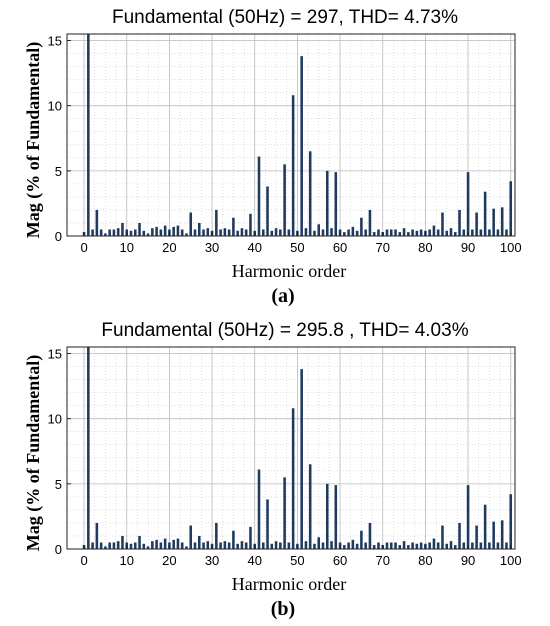  What do you see at coordinates (55, 41) in the screenshot?
I see `y-tick-label: 15` at bounding box center [55, 41].